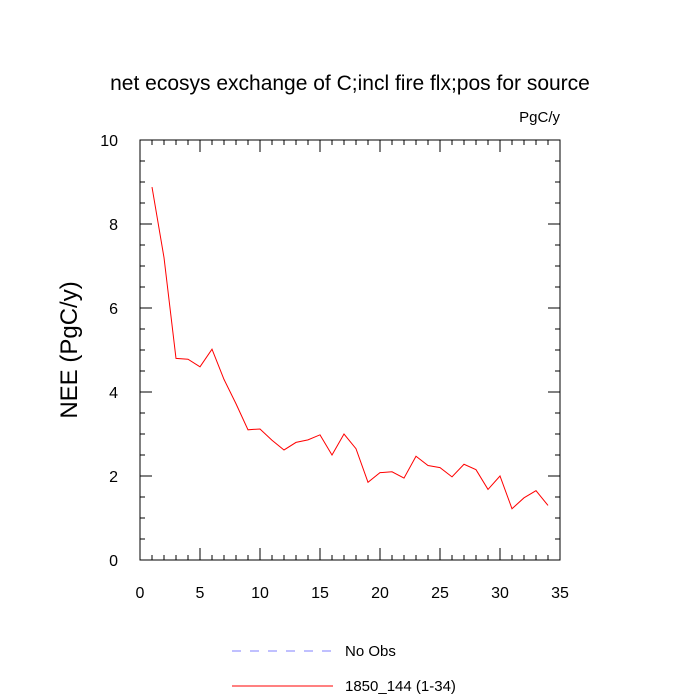 The width and height of the screenshot is (700, 700). What do you see at coordinates (113, 309) in the screenshot?
I see `y-tick-label: 6` at bounding box center [113, 309].